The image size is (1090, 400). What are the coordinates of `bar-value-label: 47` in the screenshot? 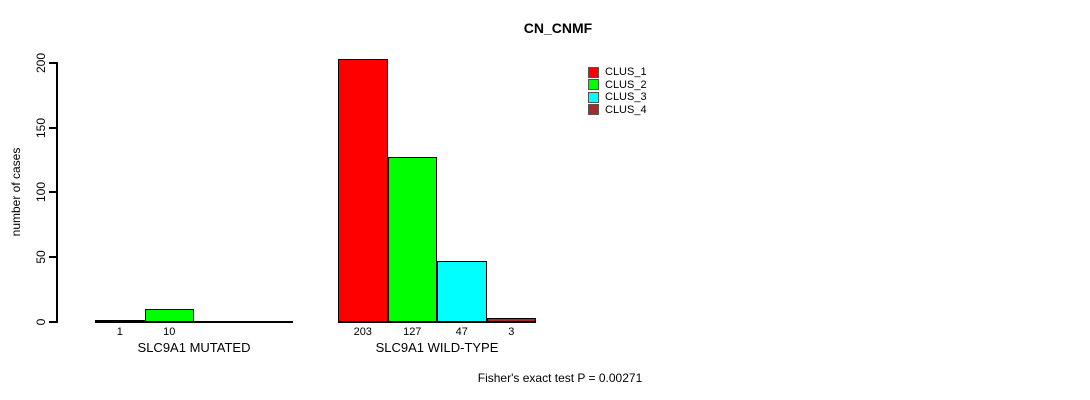 It's located at (461, 332).